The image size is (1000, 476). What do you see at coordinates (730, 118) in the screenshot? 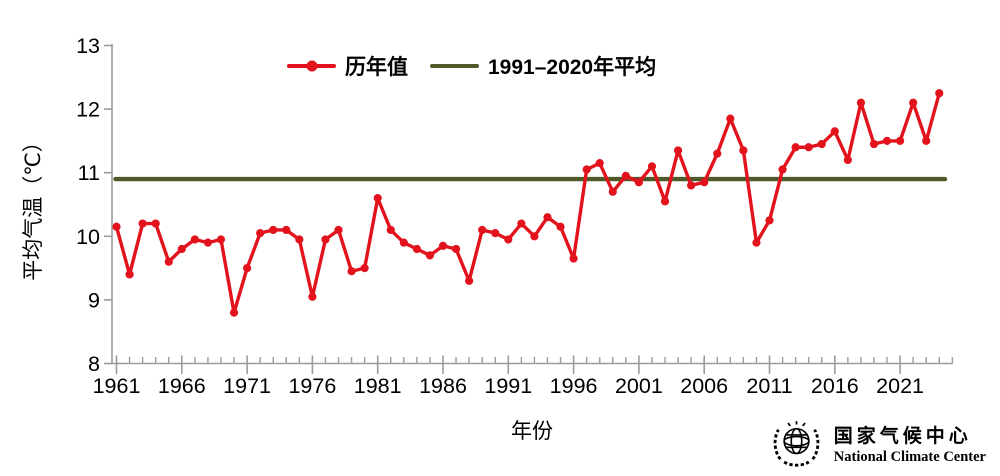
I see `data-point-2008` at bounding box center [730, 118].